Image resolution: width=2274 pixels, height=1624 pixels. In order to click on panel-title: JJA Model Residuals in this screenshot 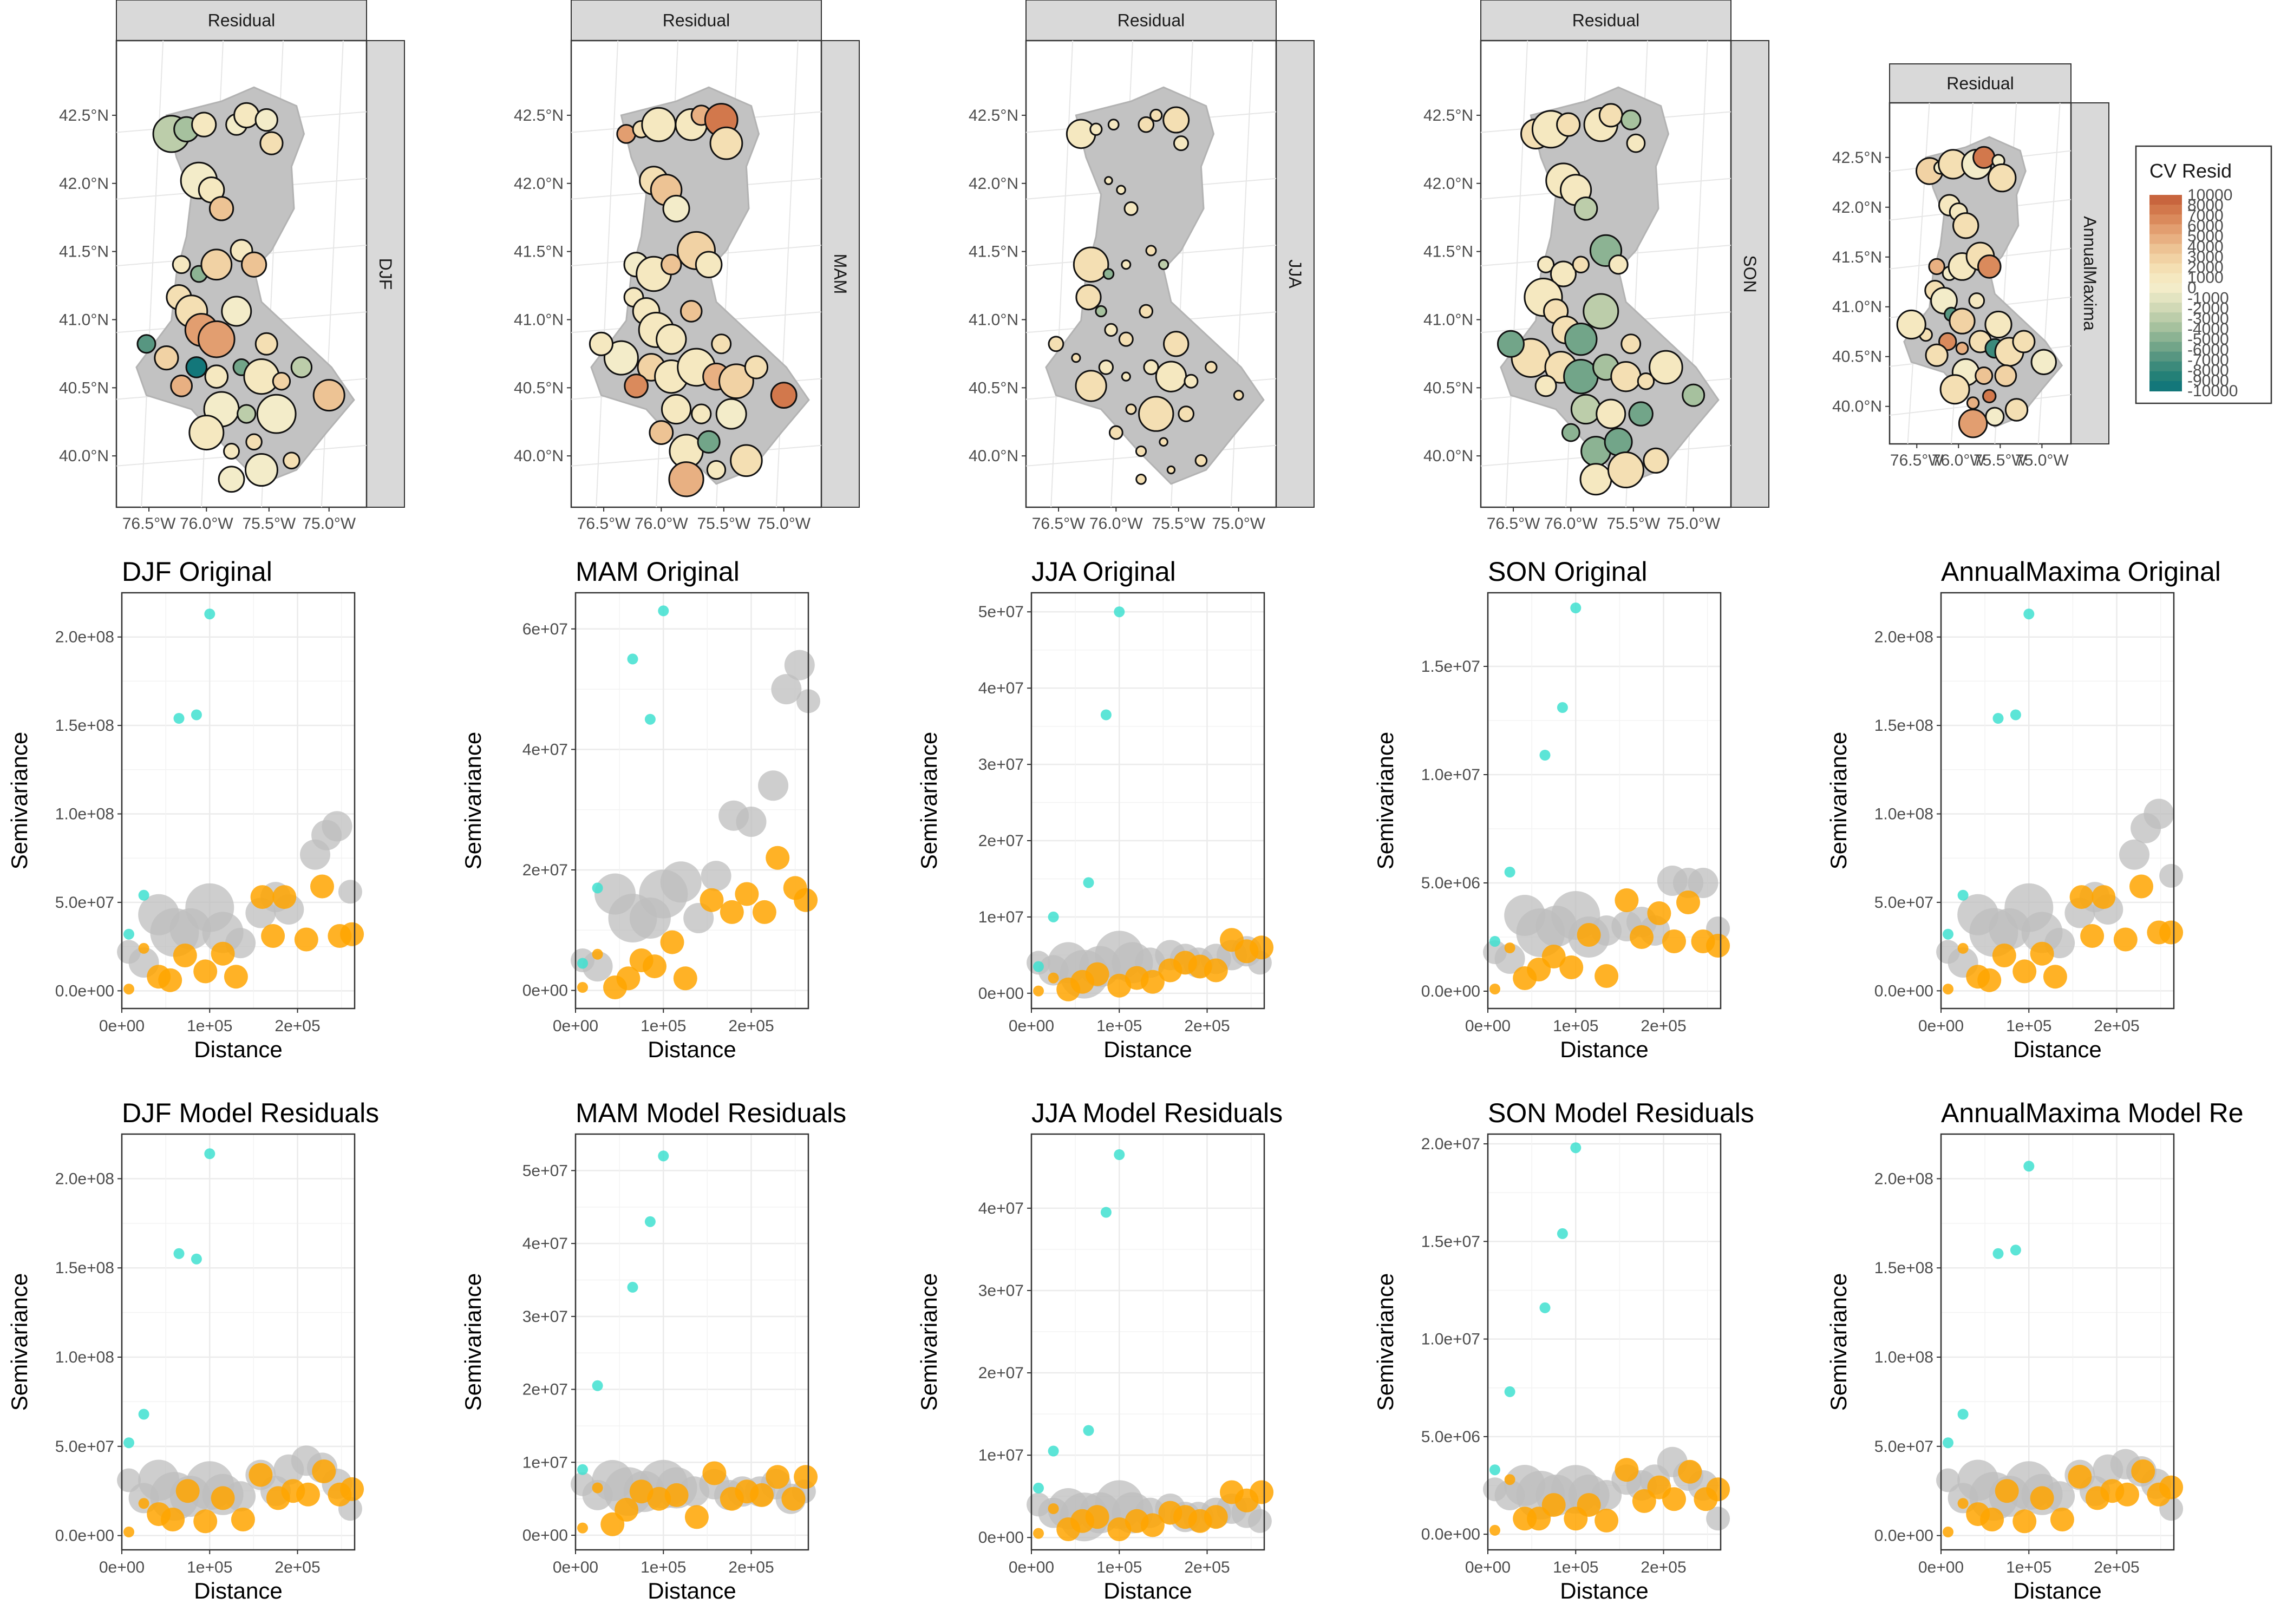, I will do `click(1157, 1113)`.